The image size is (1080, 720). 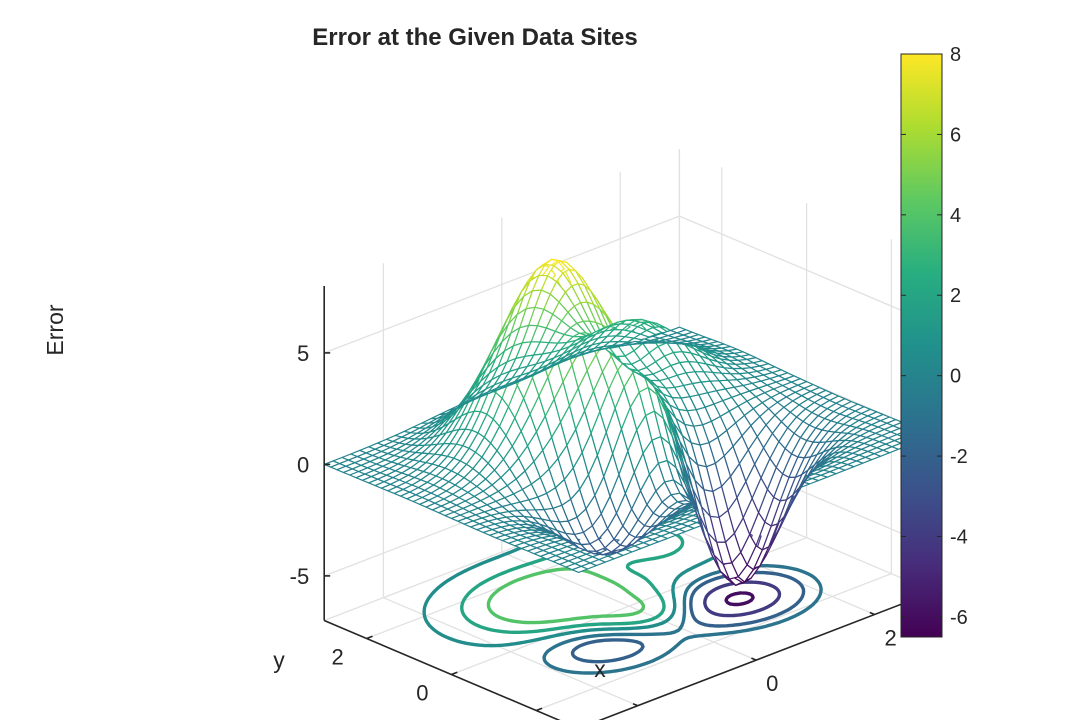 I want to click on colorbar-tick-label: -2, so click(x=959, y=457).